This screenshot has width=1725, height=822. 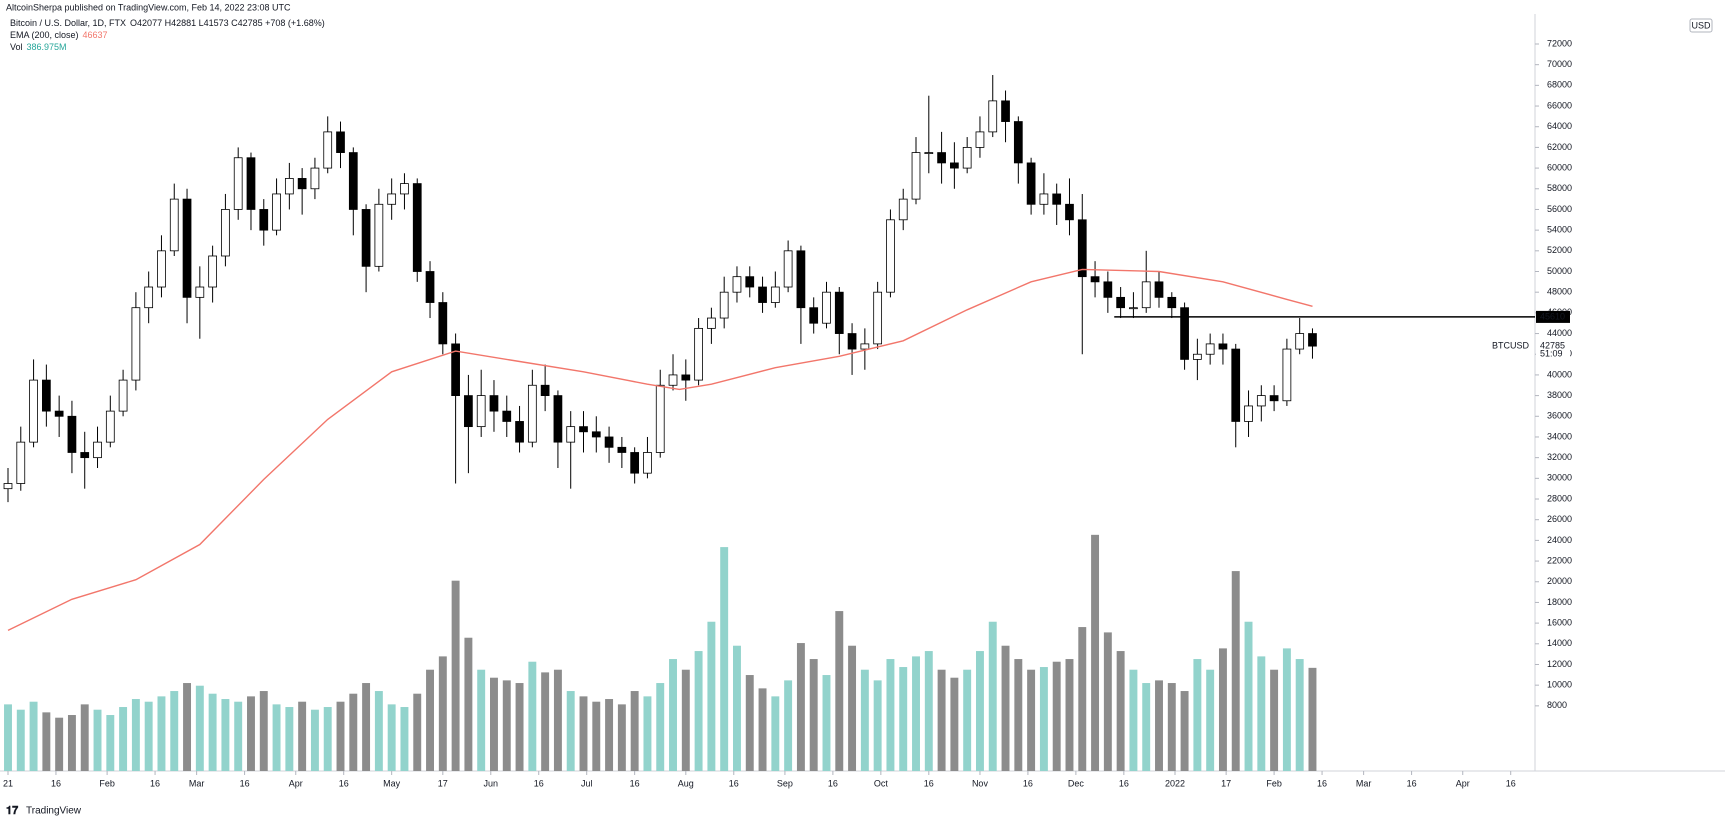 I want to click on ema-legend: EMA (200, close) 46637, so click(x=59, y=35).